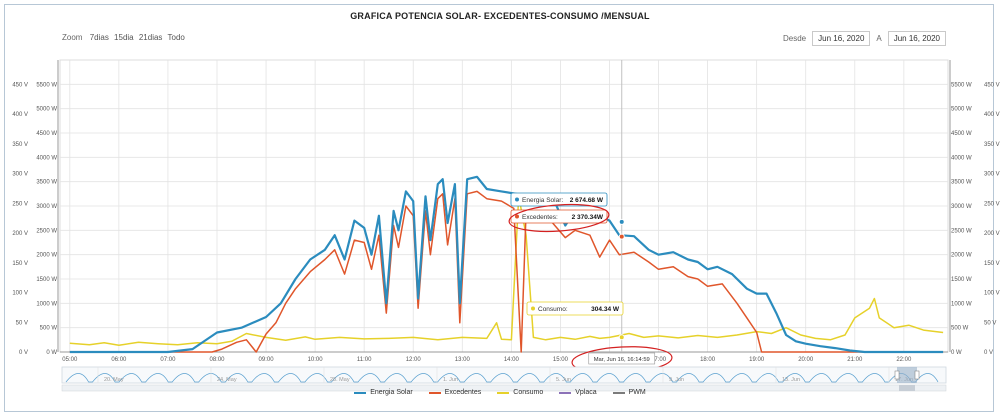 Image resolution: width=1000 pixels, height=418 pixels. Describe the element at coordinates (960, 329) in the screenshot. I see `y-tick-power-right: 500 W` at that location.